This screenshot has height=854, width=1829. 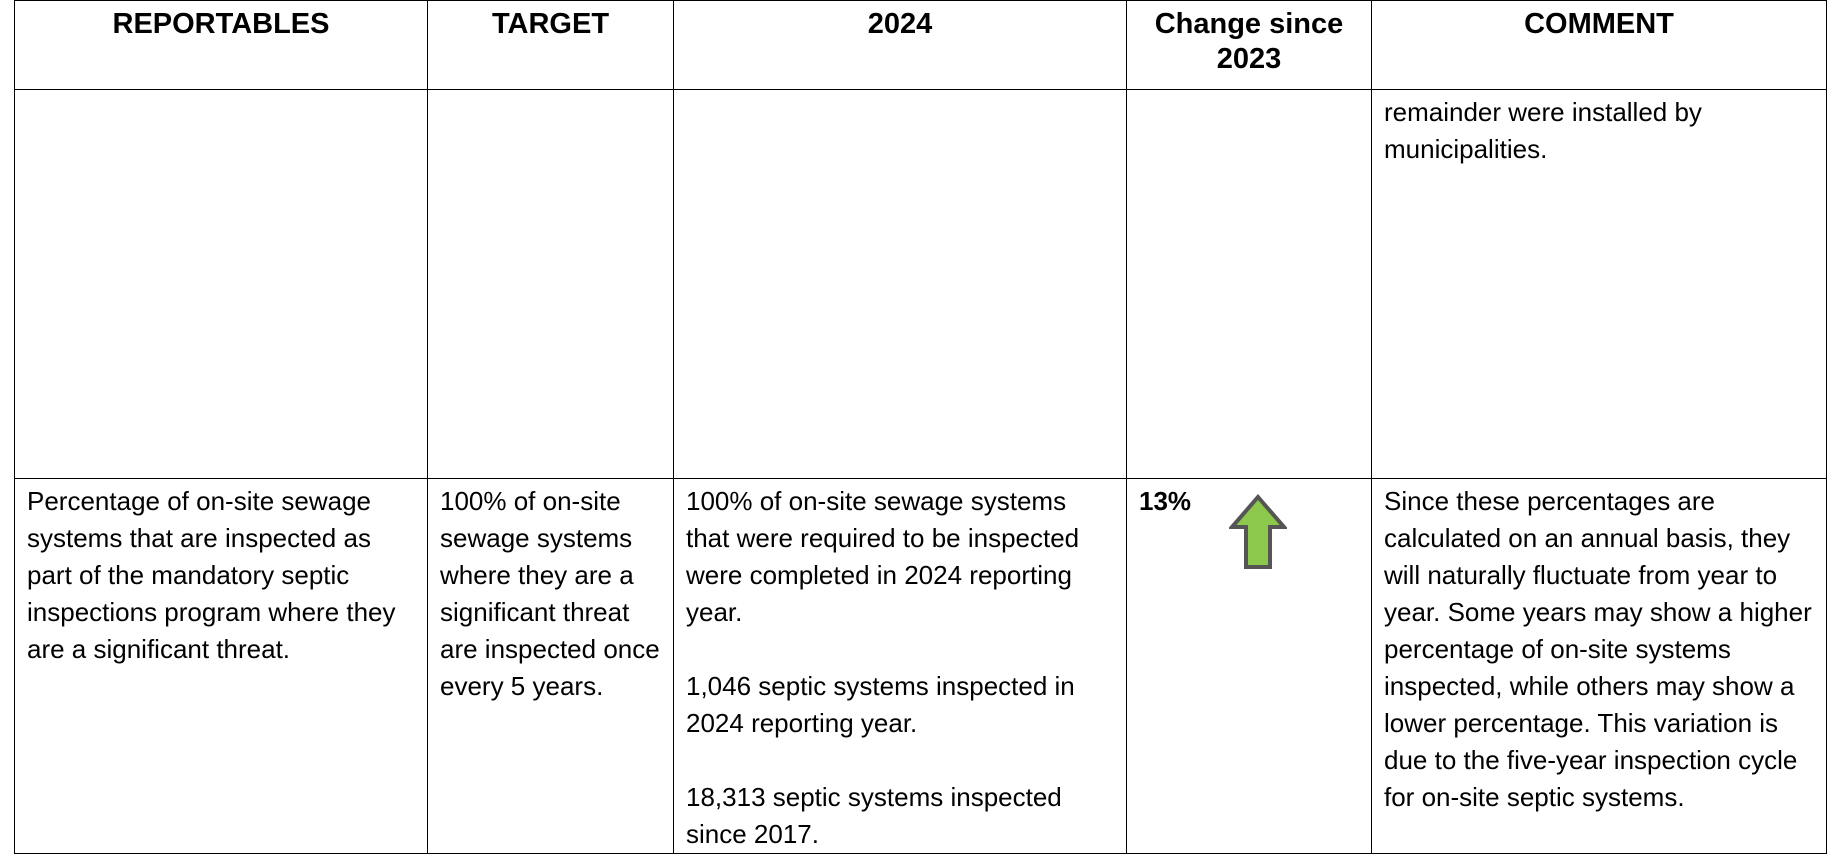 What do you see at coordinates (221, 45) in the screenshot?
I see `header-cell: REPORTABLES` at bounding box center [221, 45].